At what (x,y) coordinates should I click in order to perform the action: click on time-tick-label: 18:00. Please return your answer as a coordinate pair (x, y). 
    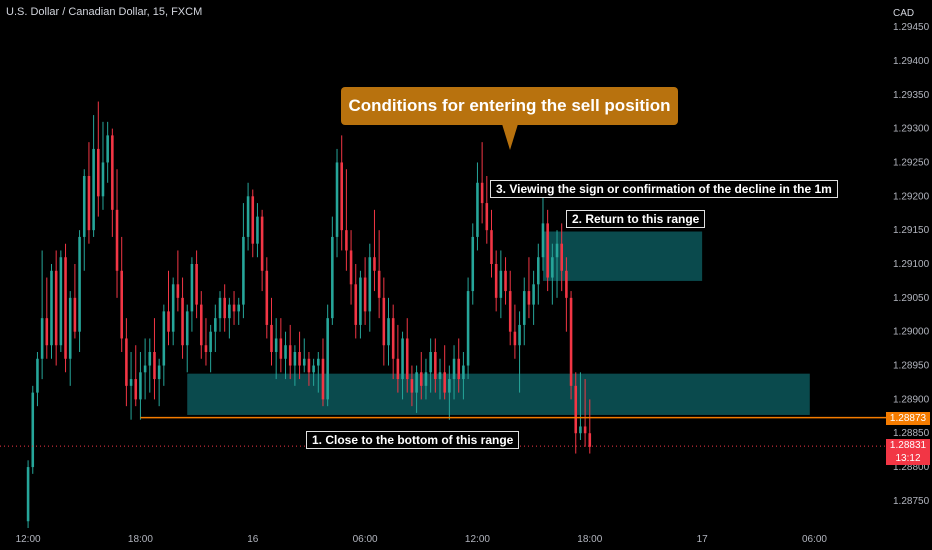
    Looking at the image, I should click on (589, 539).